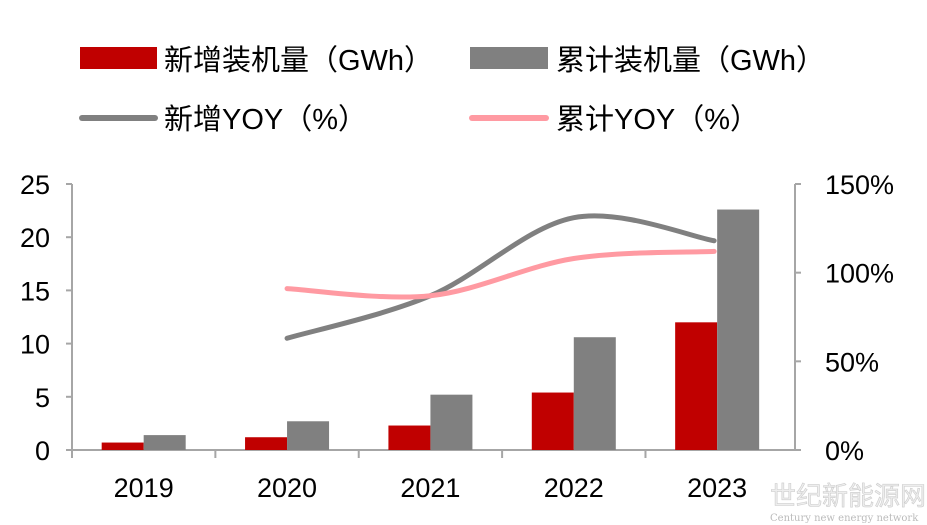 This screenshot has height=525, width=927. Describe the element at coordinates (118, 58) in the screenshot. I see `legend-swatch-new-capacity` at that location.